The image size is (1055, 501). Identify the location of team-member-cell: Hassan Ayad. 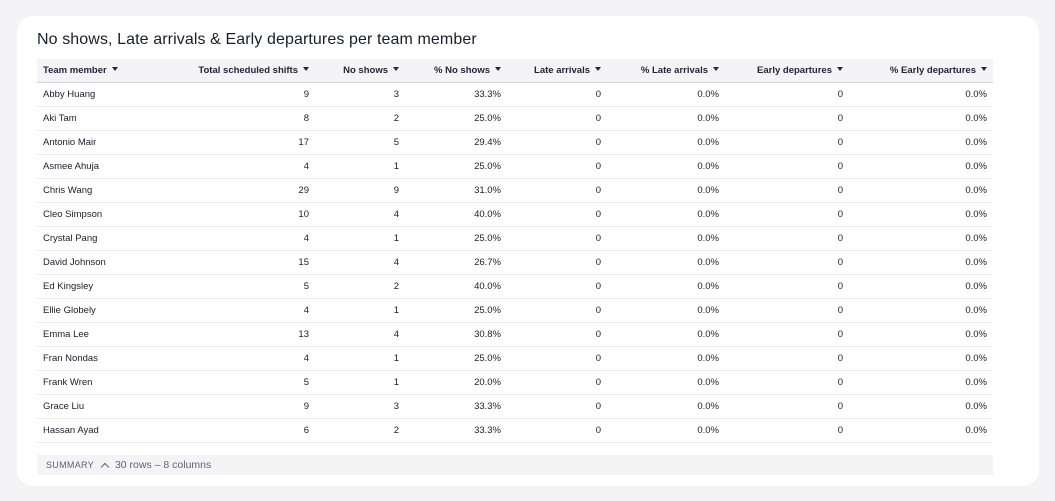
(102, 430).